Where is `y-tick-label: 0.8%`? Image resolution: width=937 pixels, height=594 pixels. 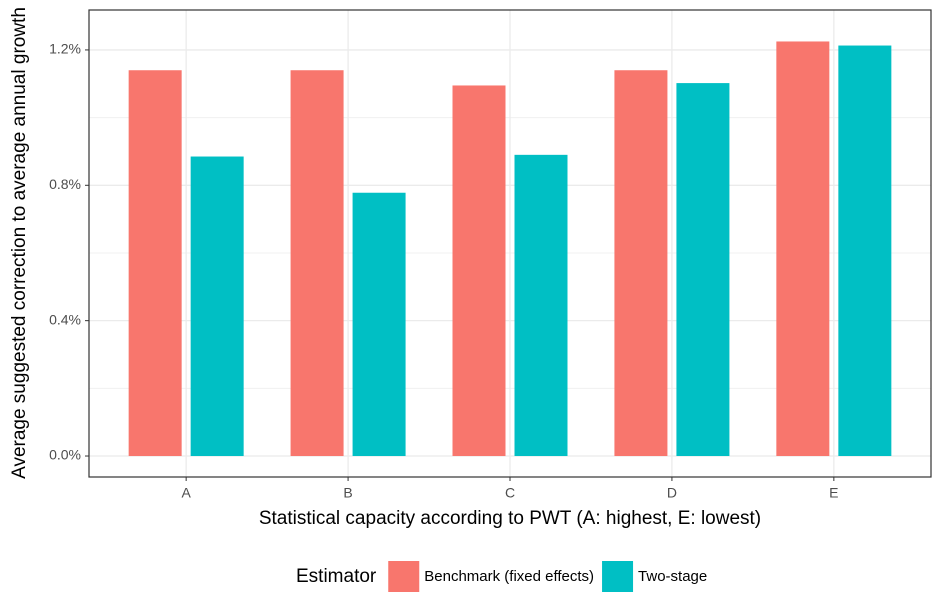 y-tick-label: 0.8% is located at coordinates (65, 184).